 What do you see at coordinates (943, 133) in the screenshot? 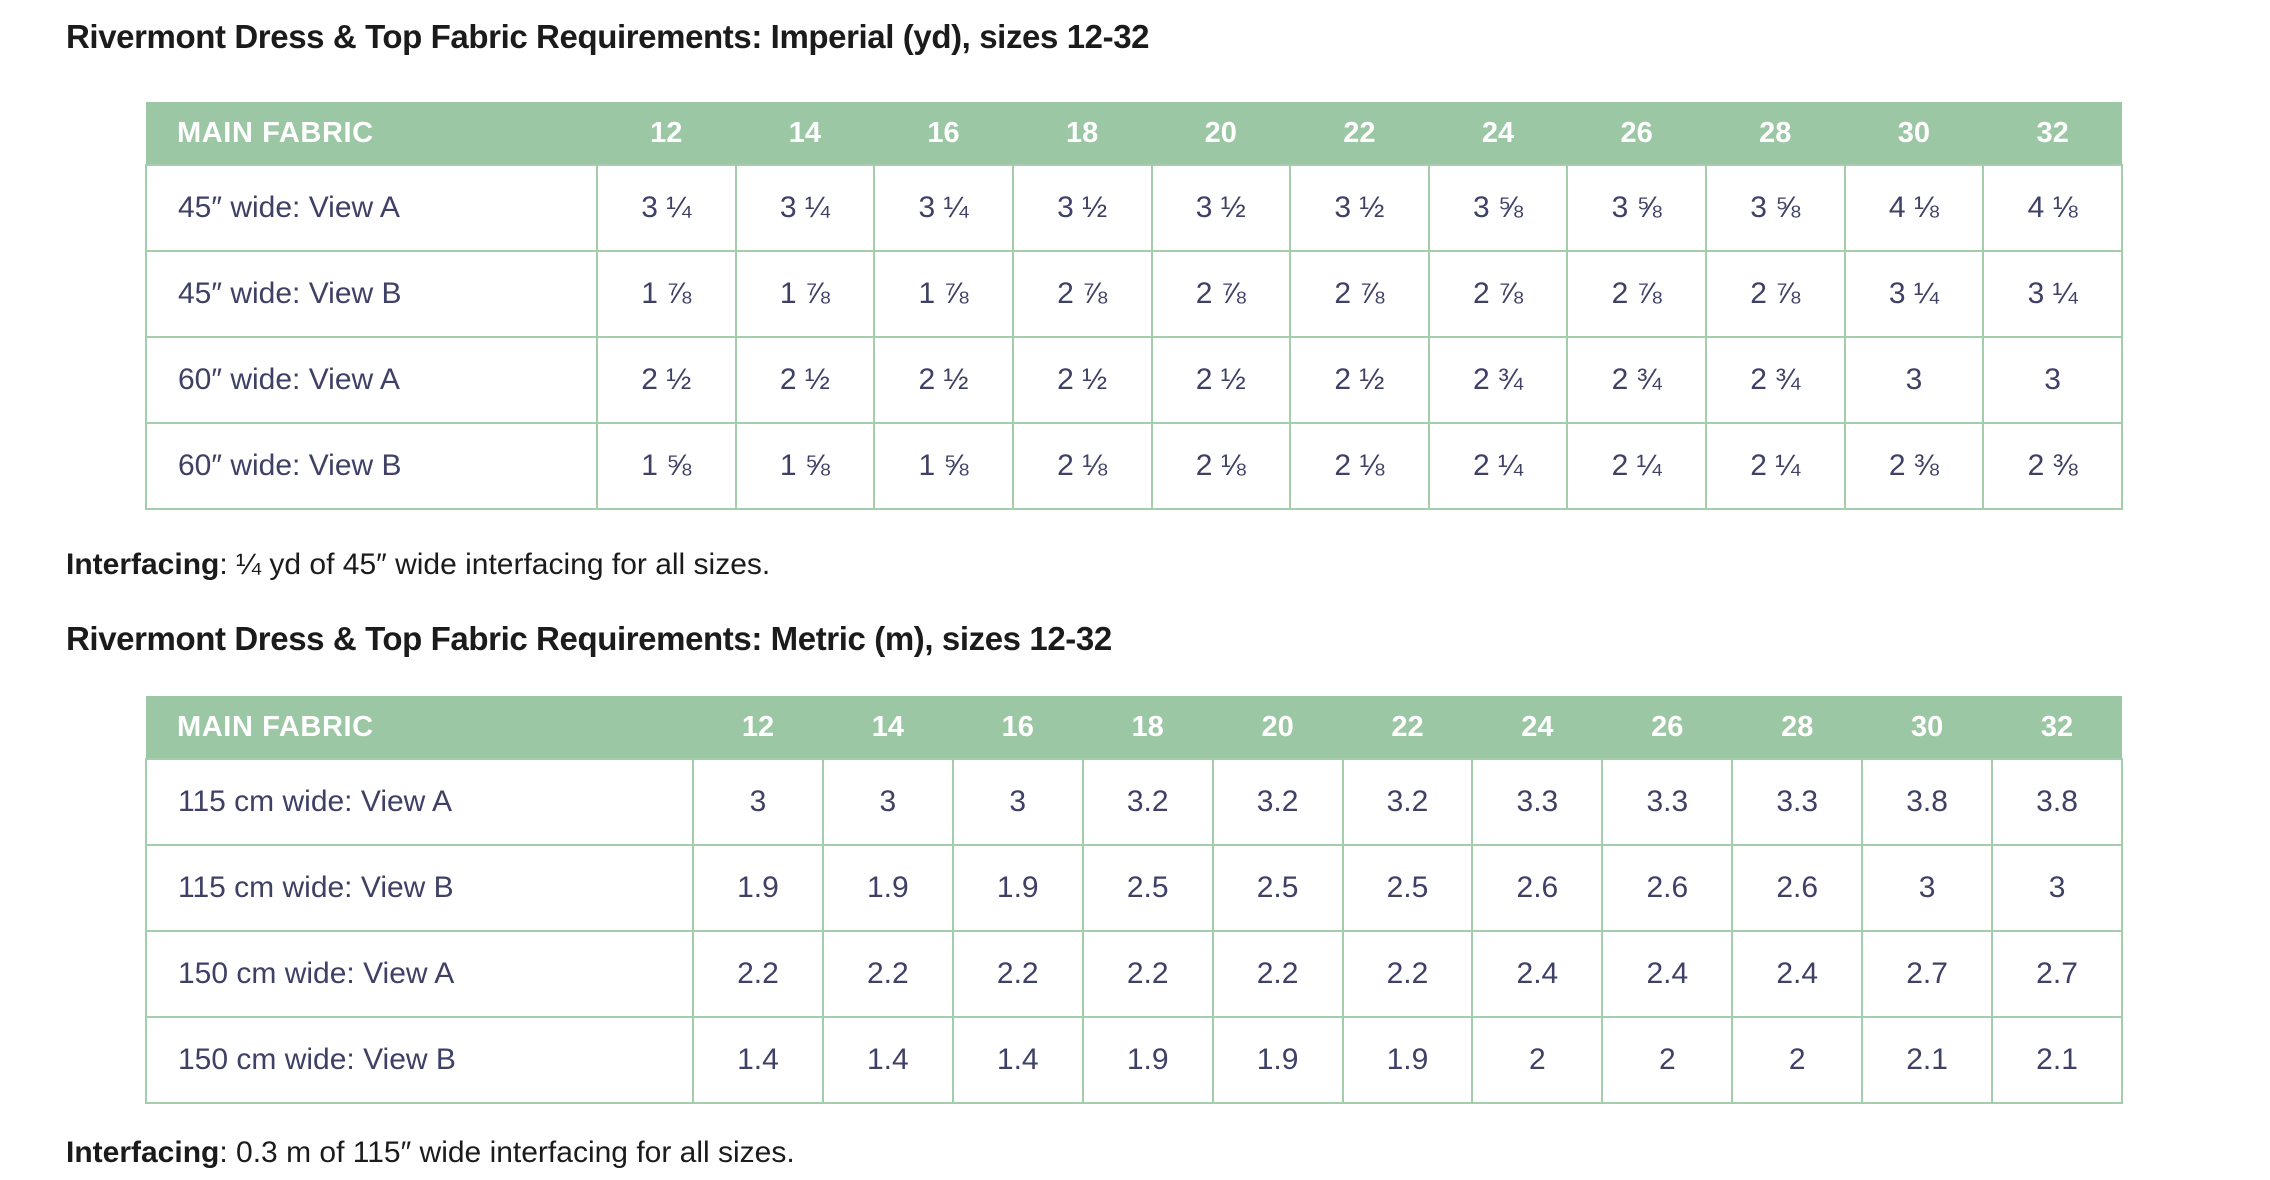
I see `size-column-header: 16` at bounding box center [943, 133].